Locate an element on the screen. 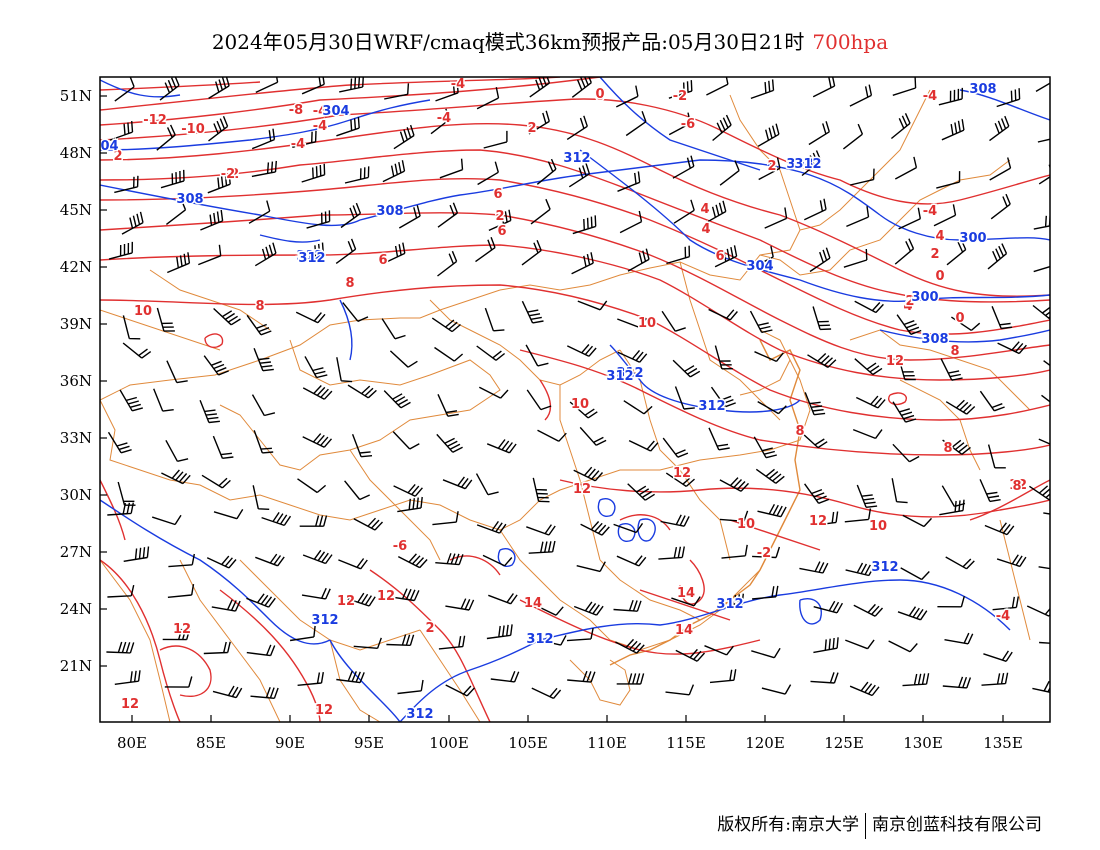 This screenshot has height=850, width=1100. isotherm-label: -2 is located at coordinates (680, 96).